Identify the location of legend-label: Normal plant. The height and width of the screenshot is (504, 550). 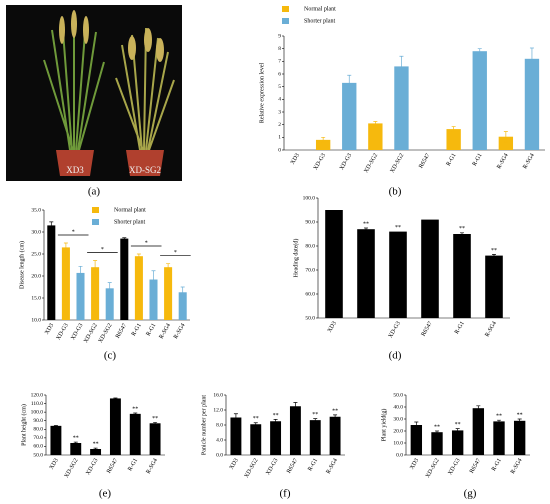
(130, 210).